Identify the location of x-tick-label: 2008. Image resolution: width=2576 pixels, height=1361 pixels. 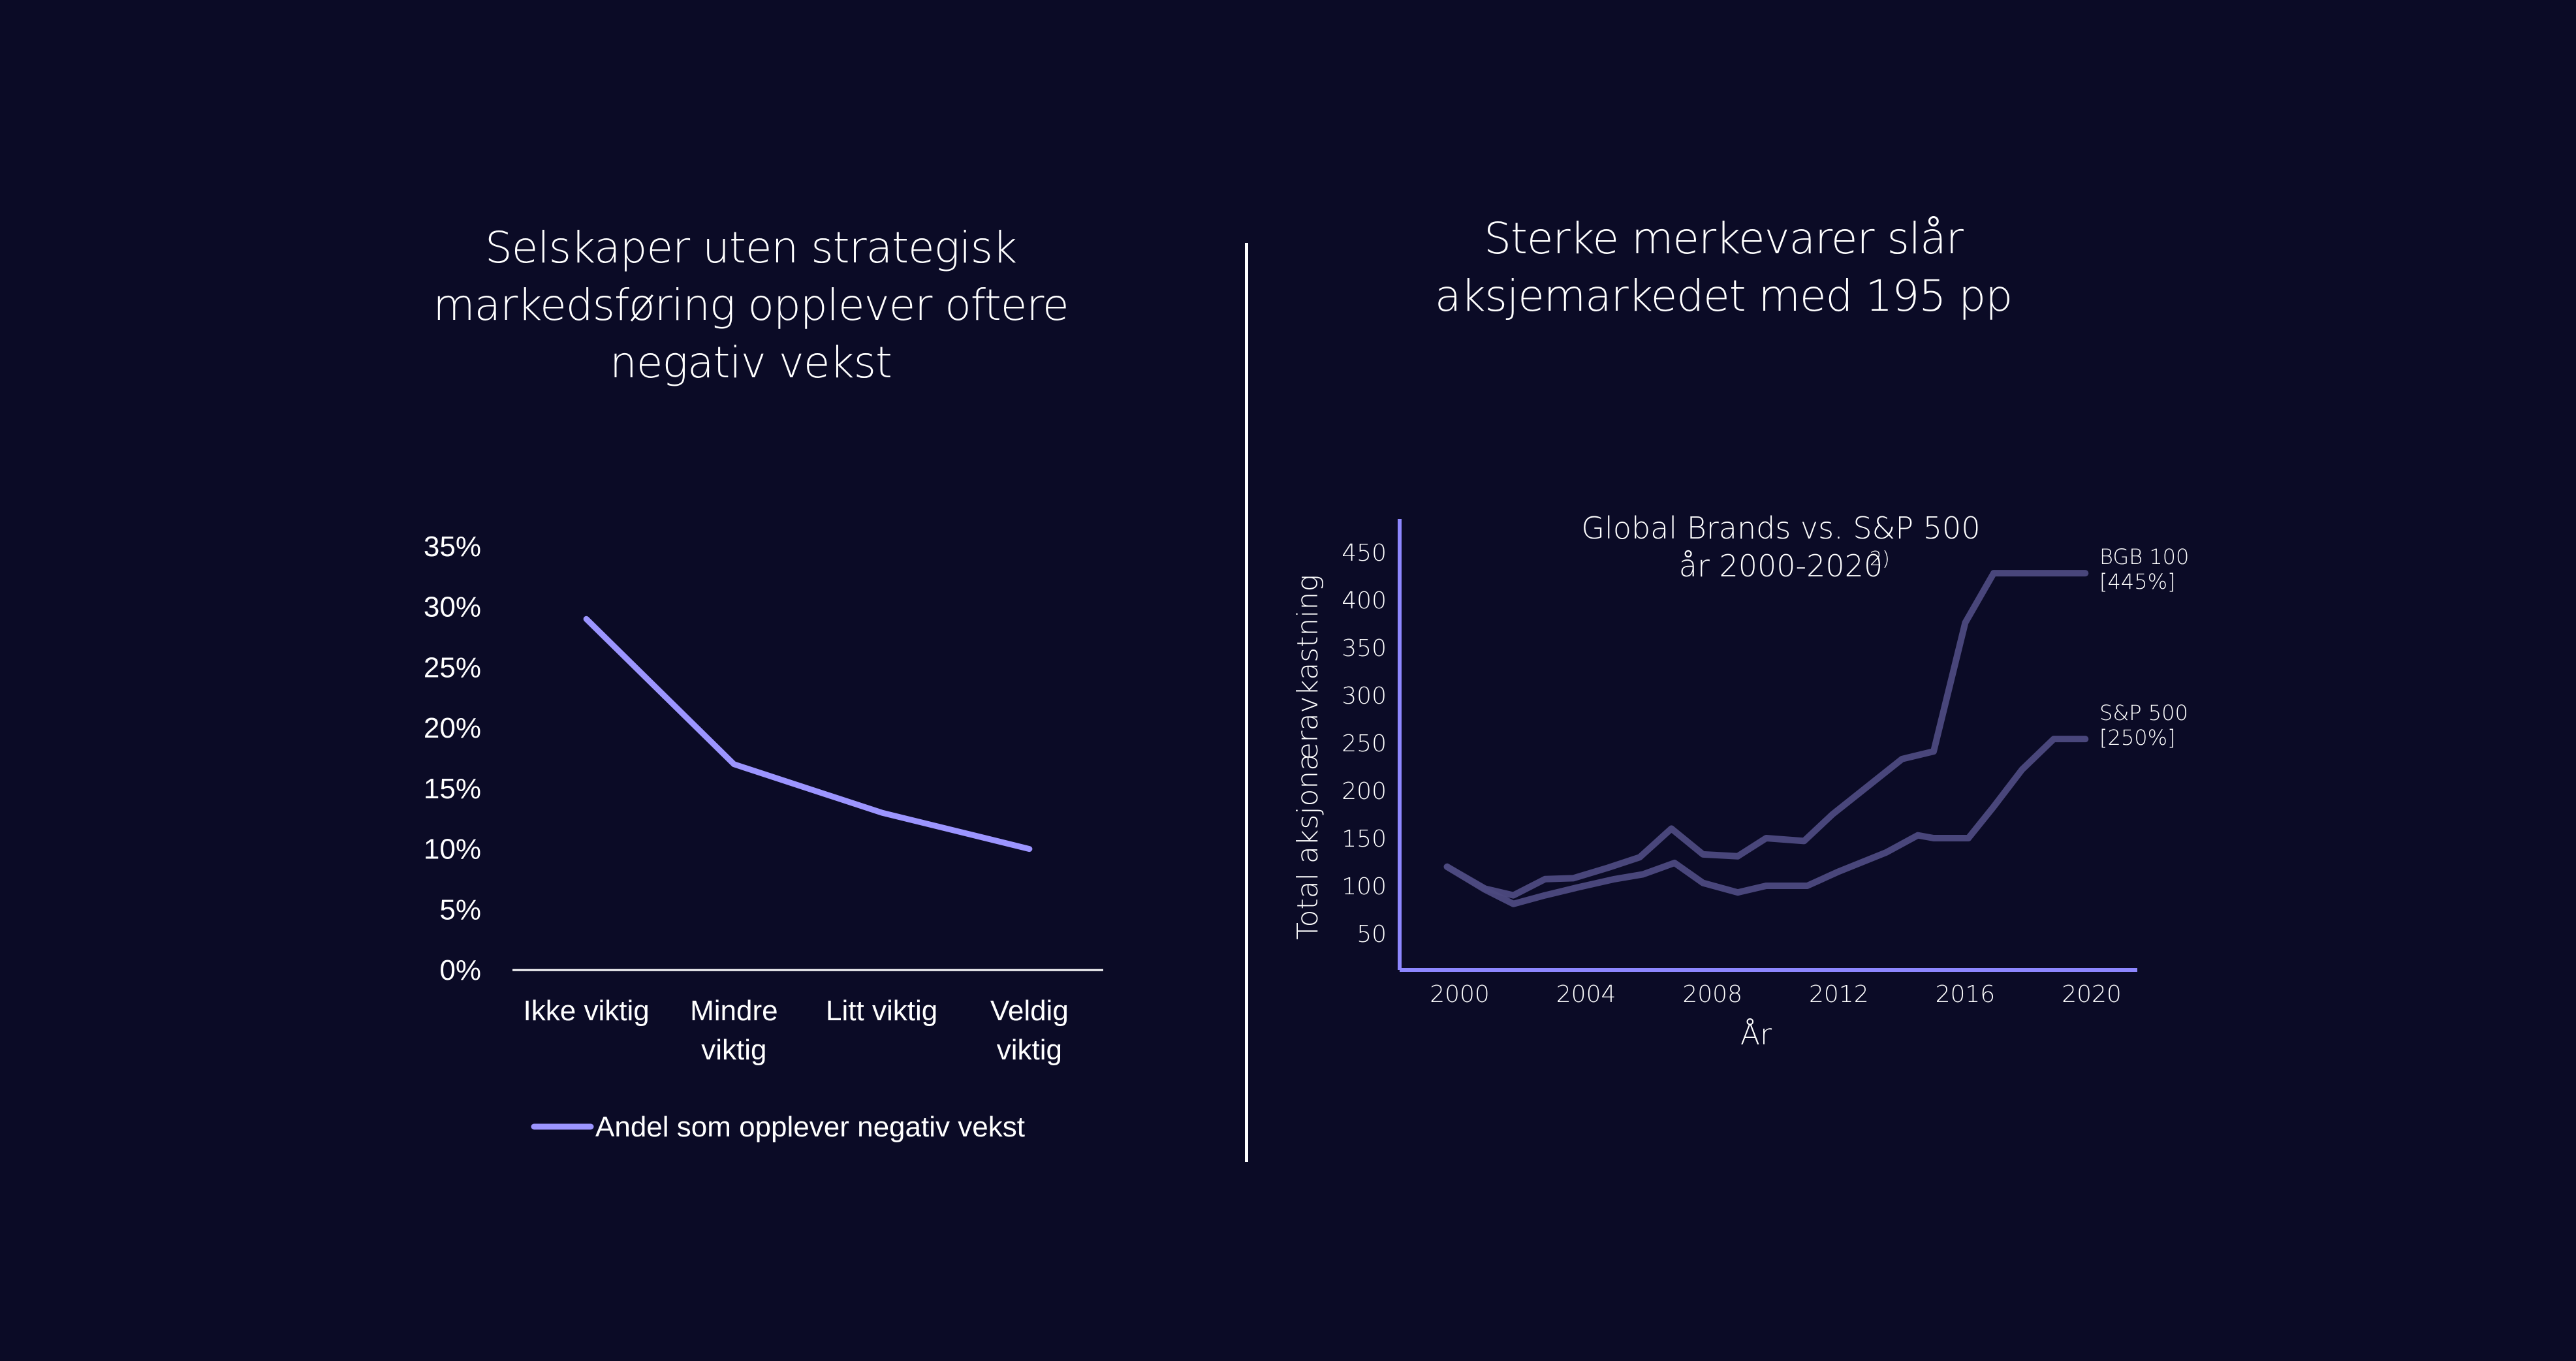
(1712, 995).